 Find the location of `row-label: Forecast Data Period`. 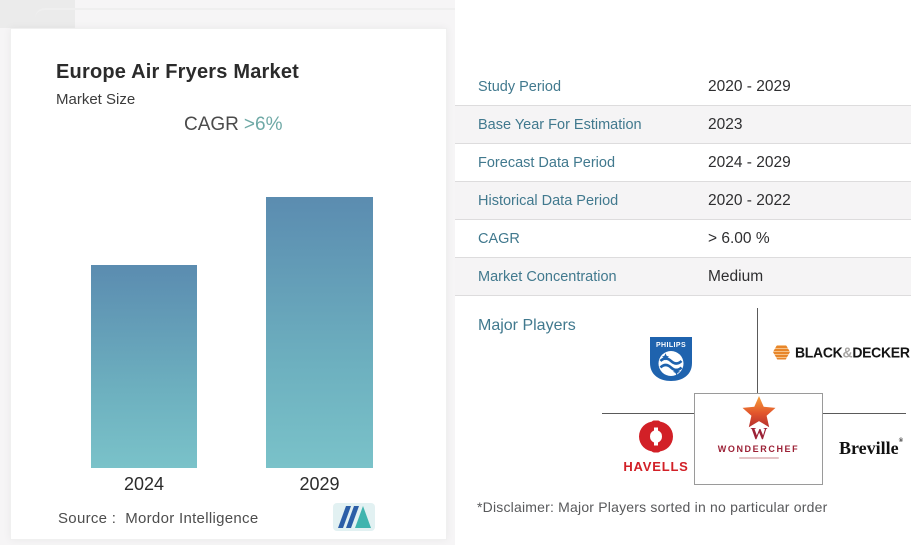

row-label: Forecast Data Period is located at coordinates (547, 162).